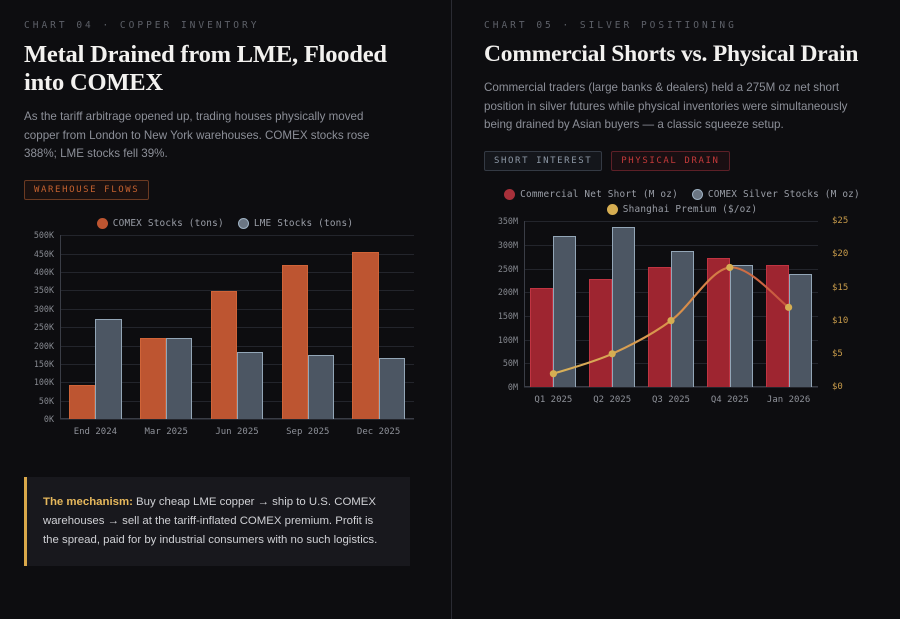 The width and height of the screenshot is (900, 619). What do you see at coordinates (840, 254) in the screenshot?
I see `y2-axis-tick-label: $20` at bounding box center [840, 254].